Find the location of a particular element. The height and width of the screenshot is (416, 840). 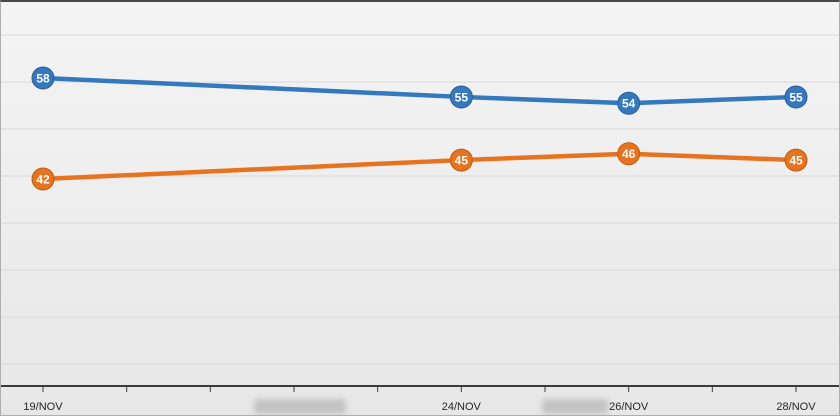

x-axis-label: 28/NOV is located at coordinates (796, 407).